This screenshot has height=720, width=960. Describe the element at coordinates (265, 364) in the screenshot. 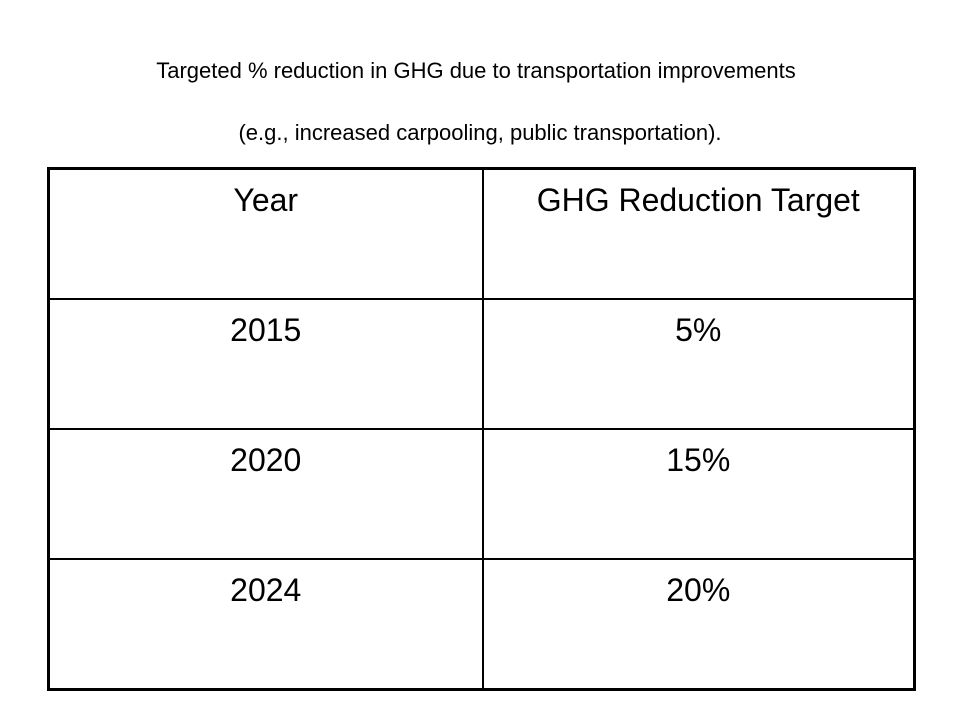

I see `cell-year: 2015` at that location.